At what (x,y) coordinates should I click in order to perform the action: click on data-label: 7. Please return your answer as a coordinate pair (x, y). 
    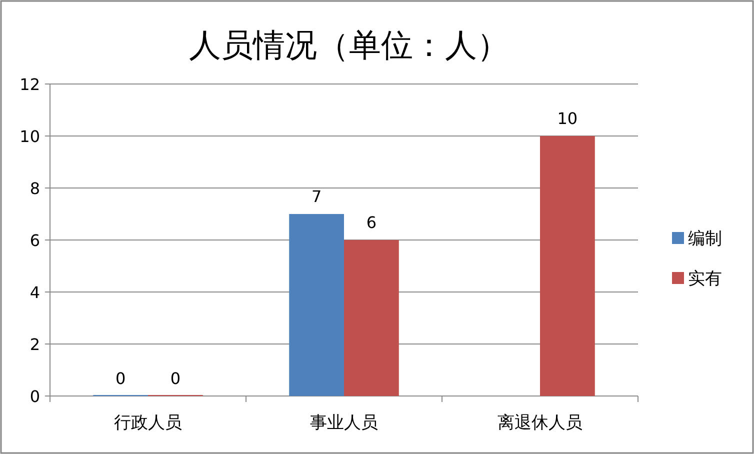
    Looking at the image, I should click on (316, 196).